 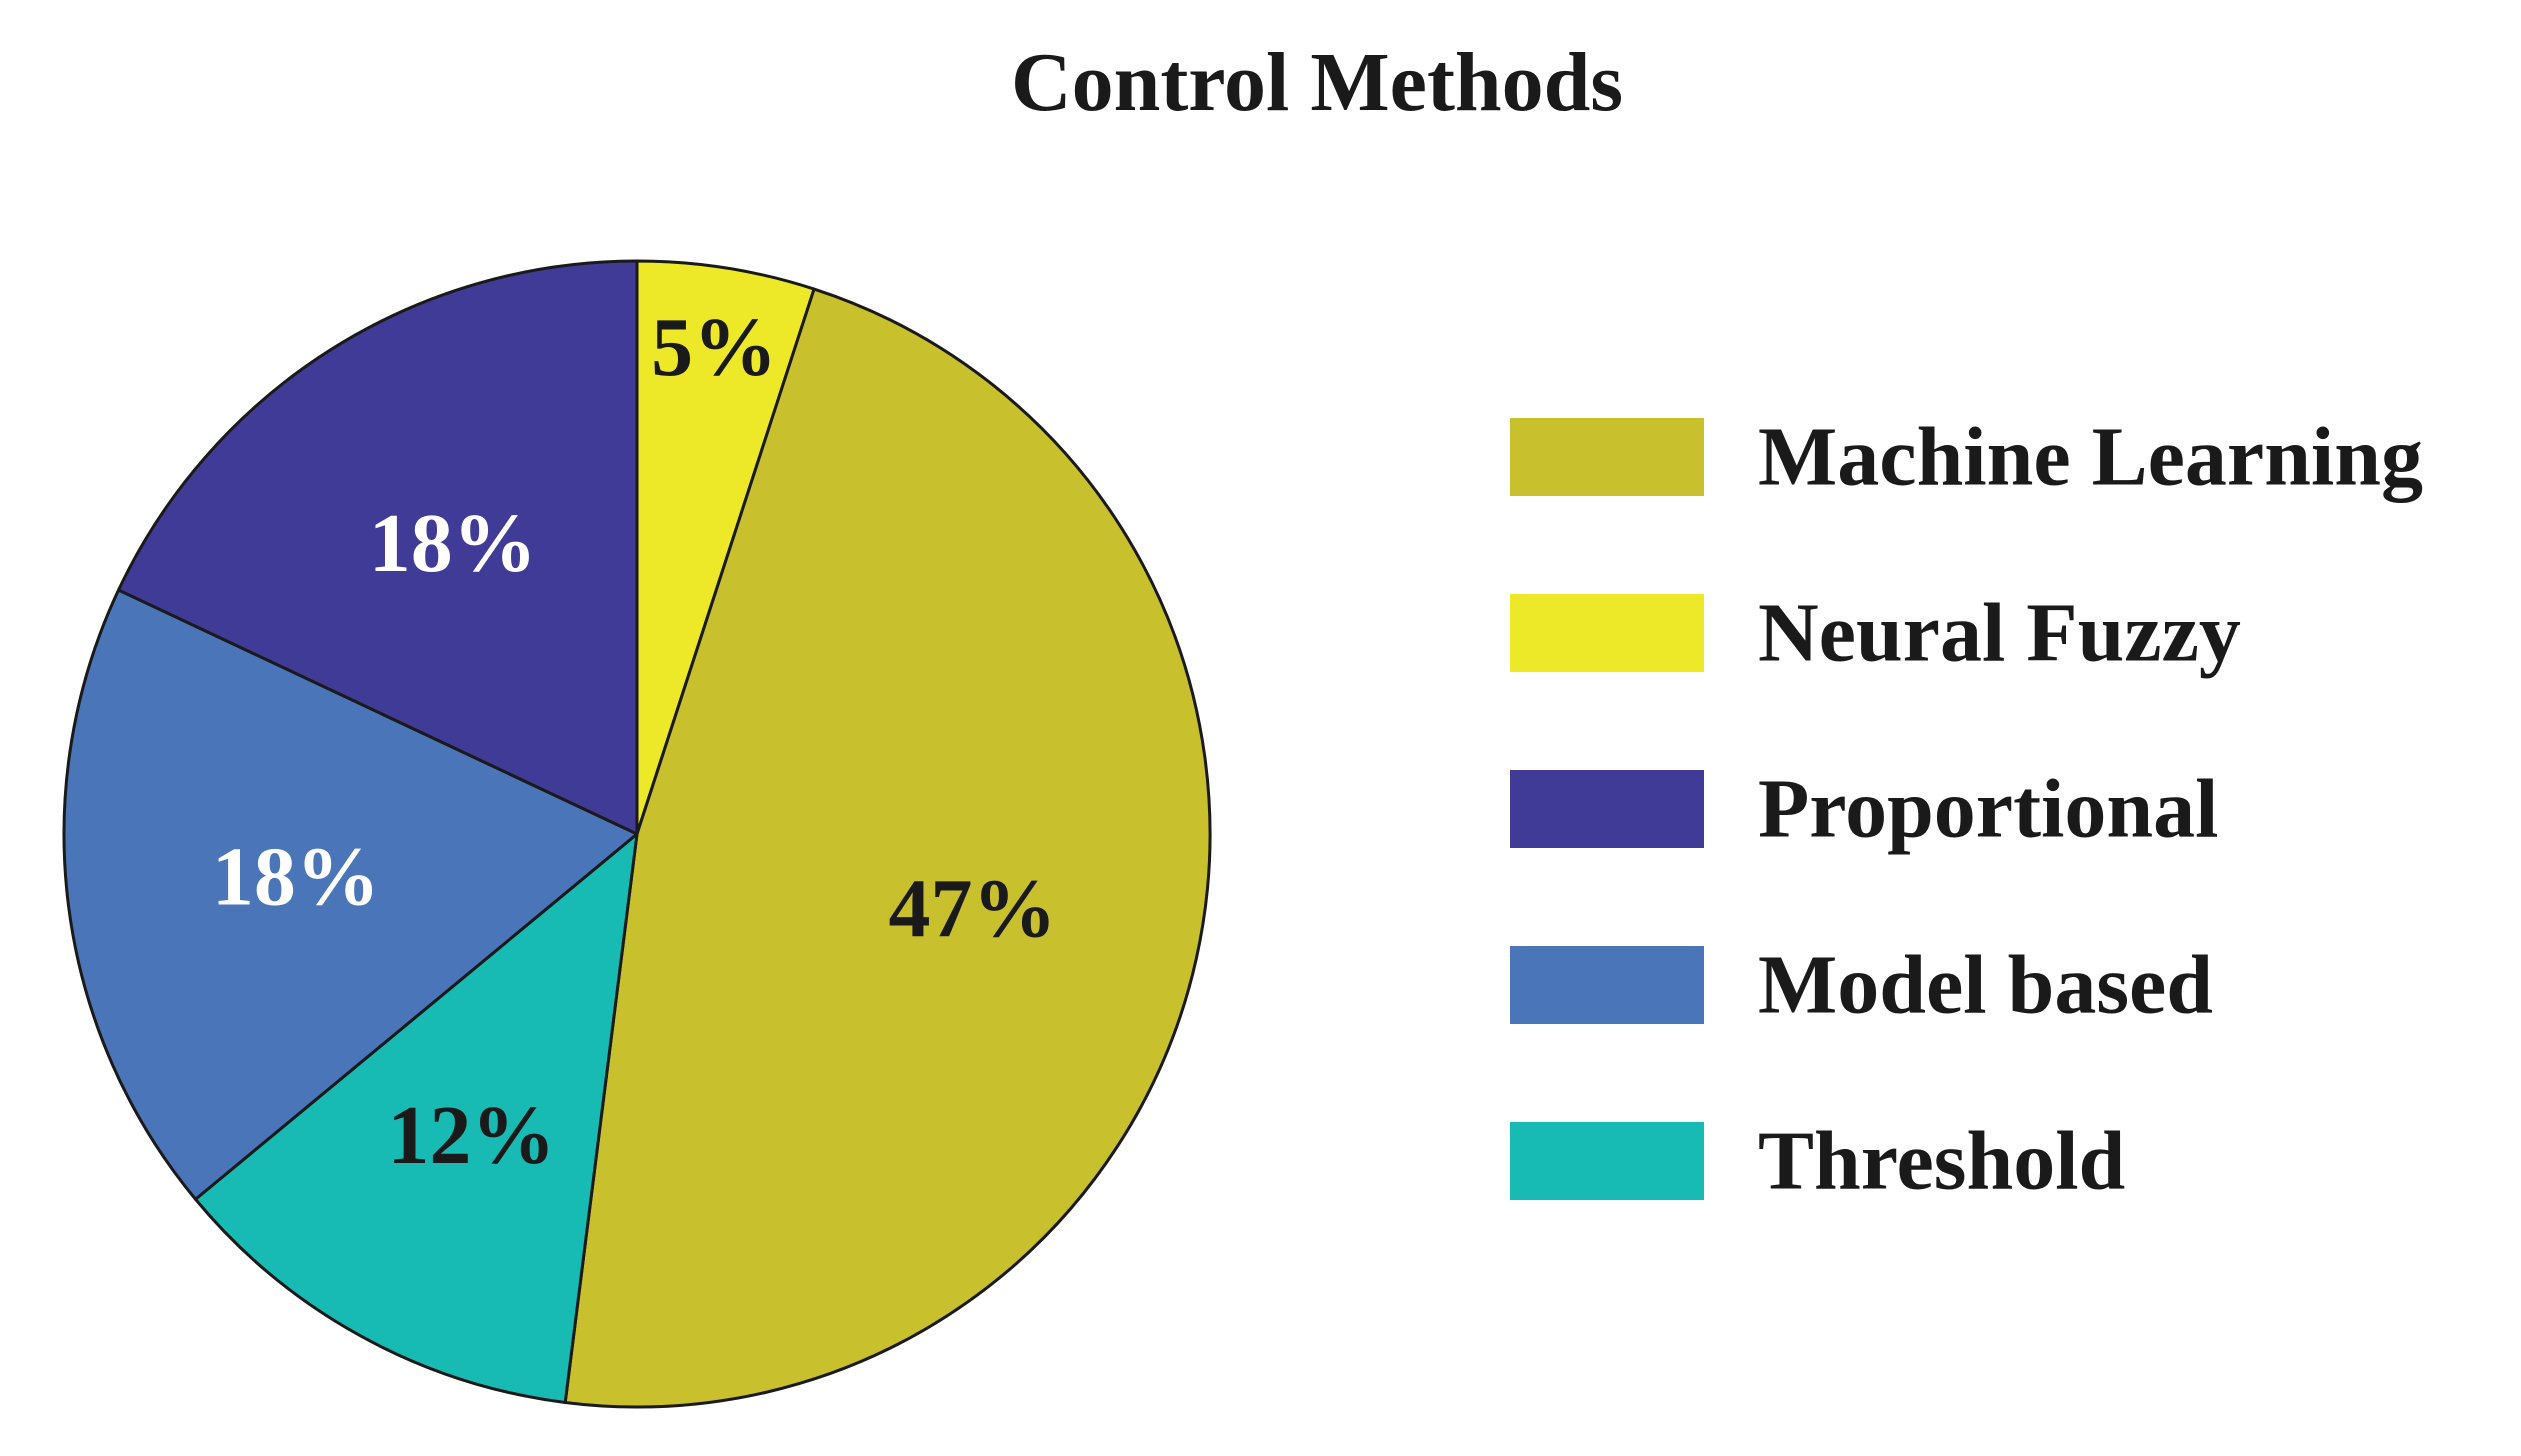 I want to click on slice-value-label-neural-fuzzy: 5%, so click(x=714, y=347).